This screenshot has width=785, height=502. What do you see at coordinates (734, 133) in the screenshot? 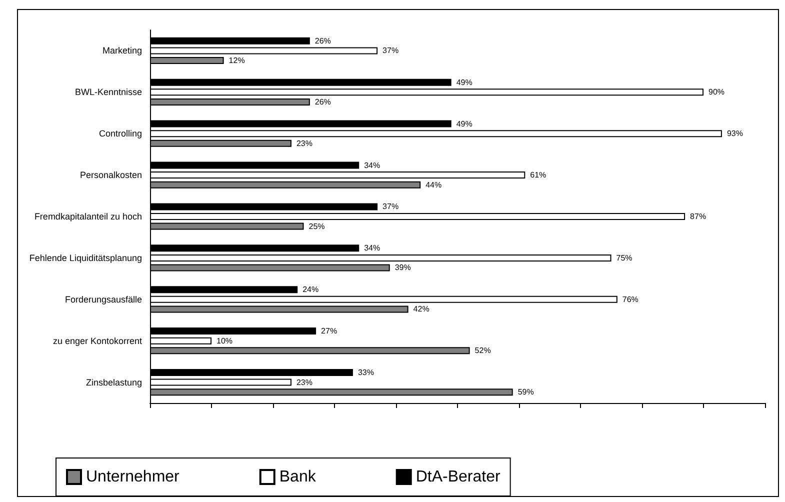
I see `data-label: 93%` at bounding box center [734, 133].